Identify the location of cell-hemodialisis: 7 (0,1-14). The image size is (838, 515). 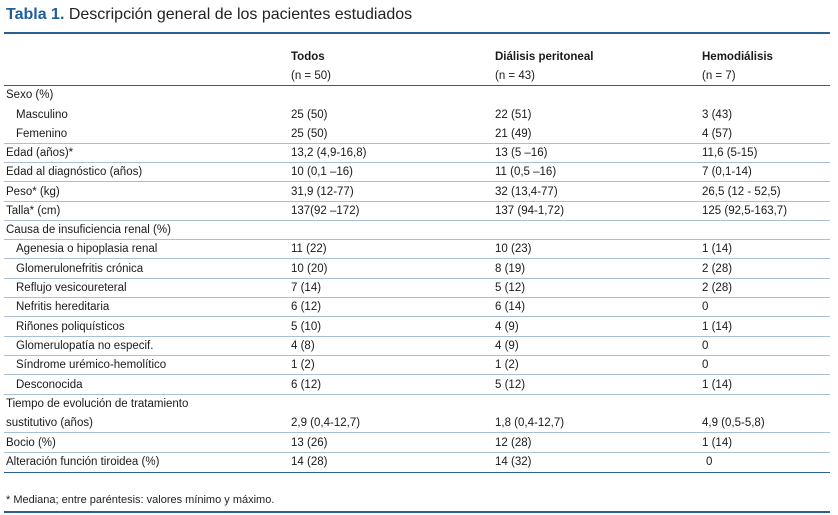
(727, 172).